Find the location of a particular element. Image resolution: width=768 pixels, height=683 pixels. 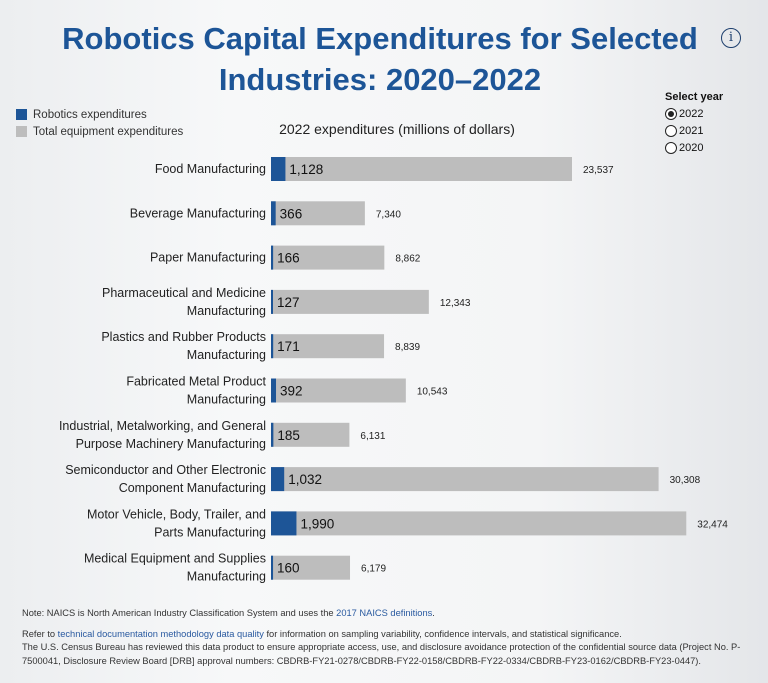

category-label: Plastics and Rubber Products is located at coordinates (183, 337).